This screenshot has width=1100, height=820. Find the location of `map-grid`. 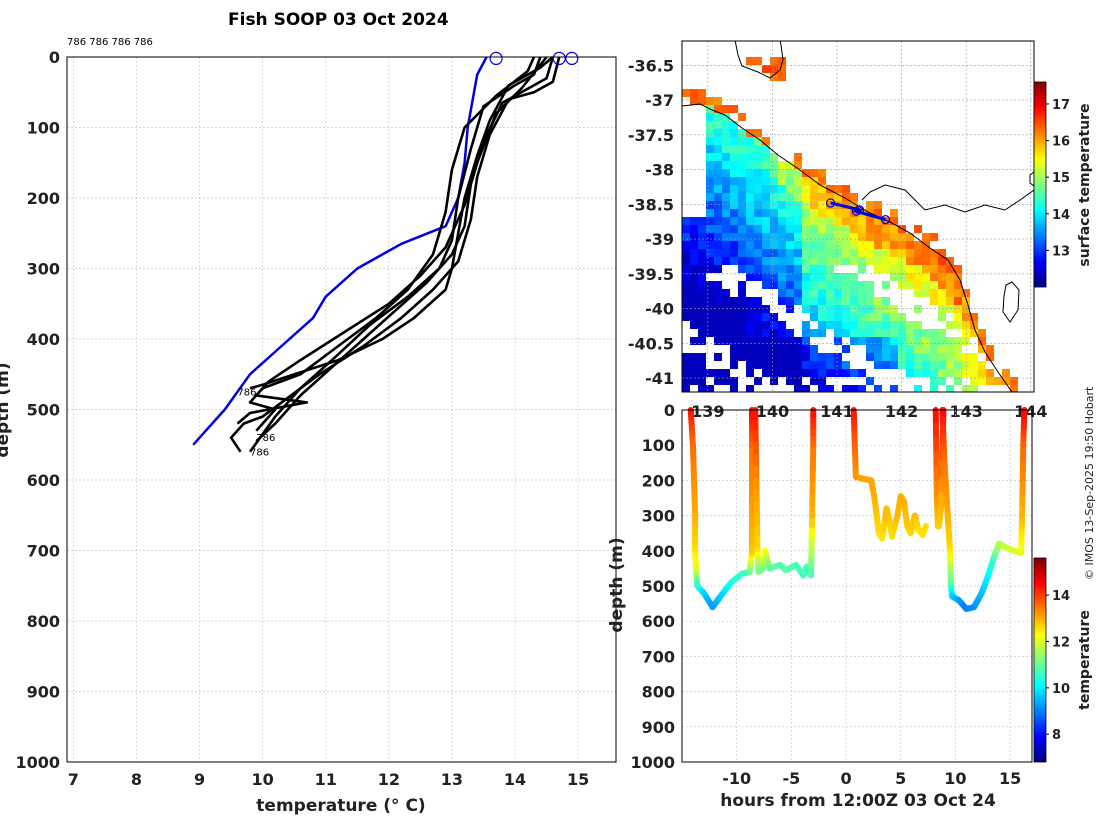

map-grid is located at coordinates (858, 216).